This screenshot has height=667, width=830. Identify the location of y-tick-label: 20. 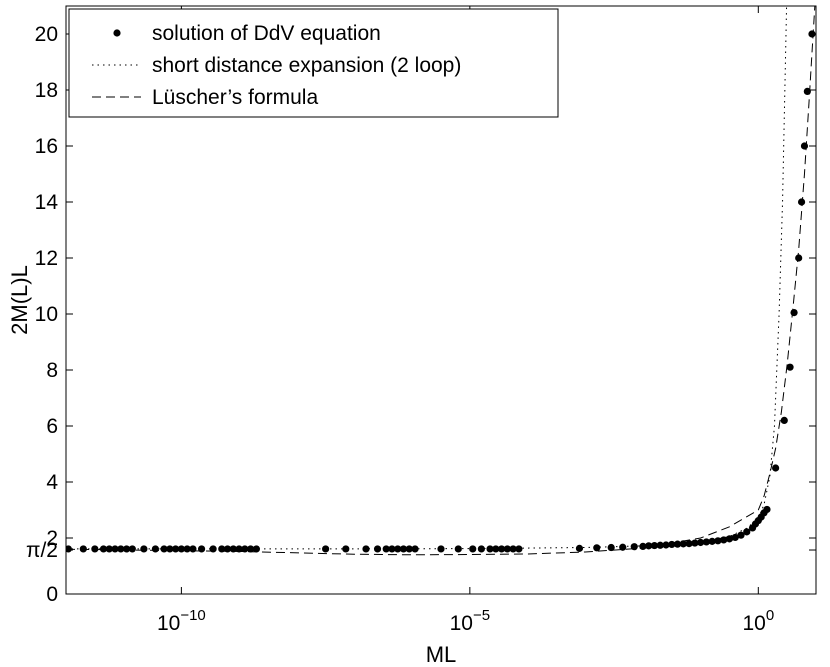
(46, 34).